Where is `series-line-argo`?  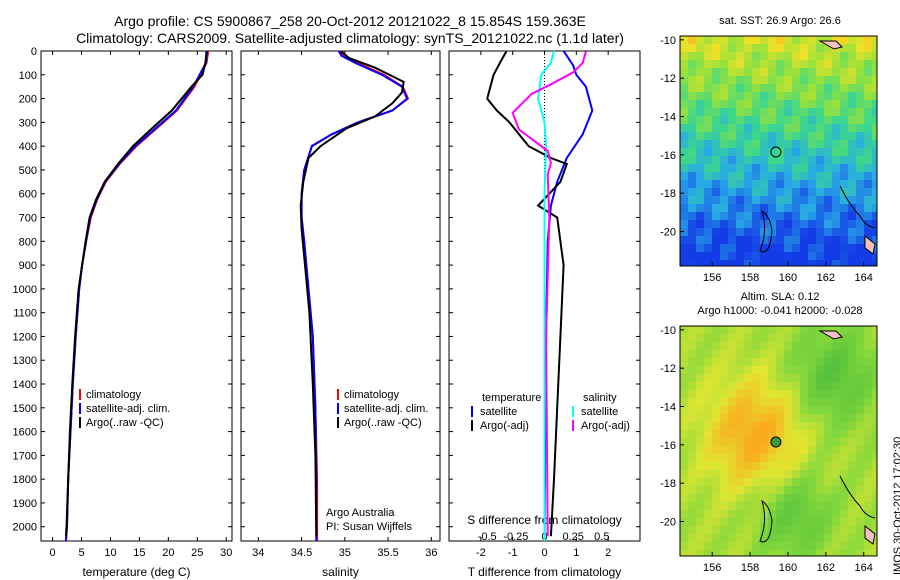
series-line-argo is located at coordinates (527, 294).